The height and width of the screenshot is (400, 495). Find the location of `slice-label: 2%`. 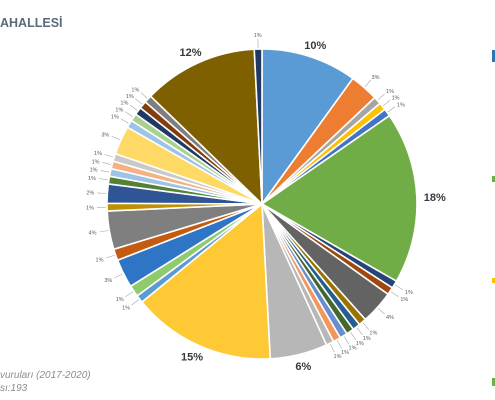

slice-label: 2% is located at coordinates (90, 194).